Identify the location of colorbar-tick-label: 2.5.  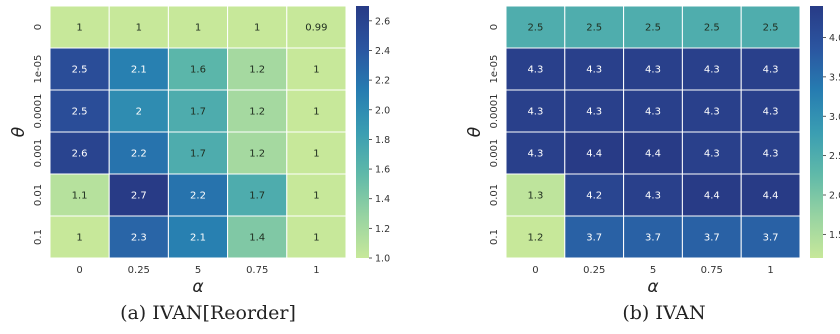
(834, 156).